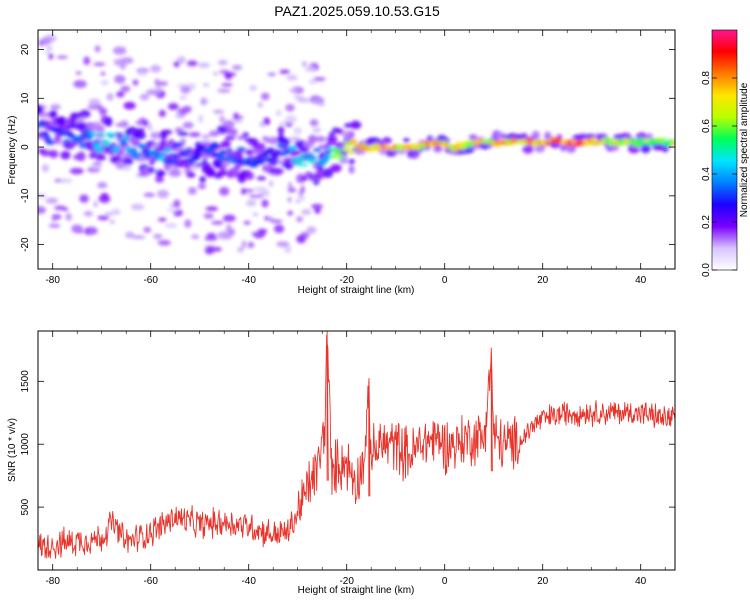 Image resolution: width=750 pixels, height=600 pixels. What do you see at coordinates (719, 174) in the screenshot?
I see `colorbar-ticks: 0.0 0.2 0.4 0.6 0.8` at bounding box center [719, 174].